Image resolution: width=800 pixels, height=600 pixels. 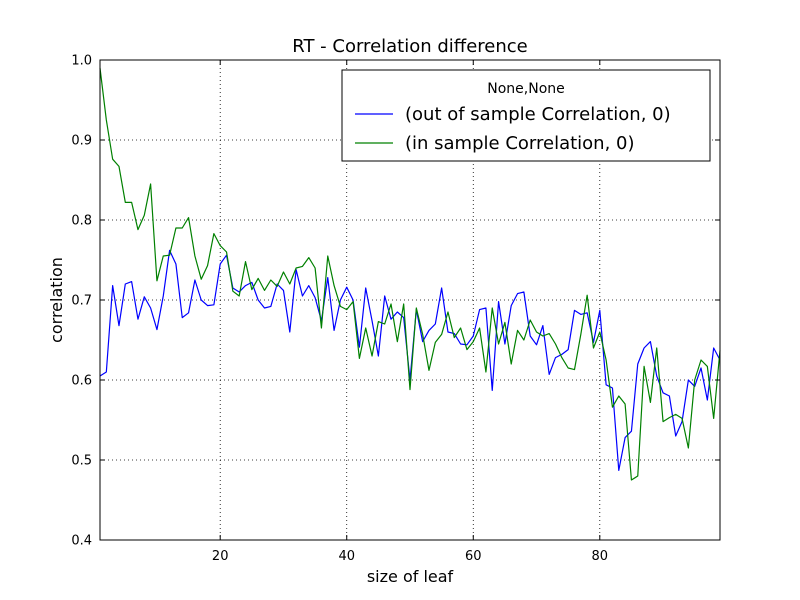 I want to click on x-tick-label: 20, so click(x=220, y=556).